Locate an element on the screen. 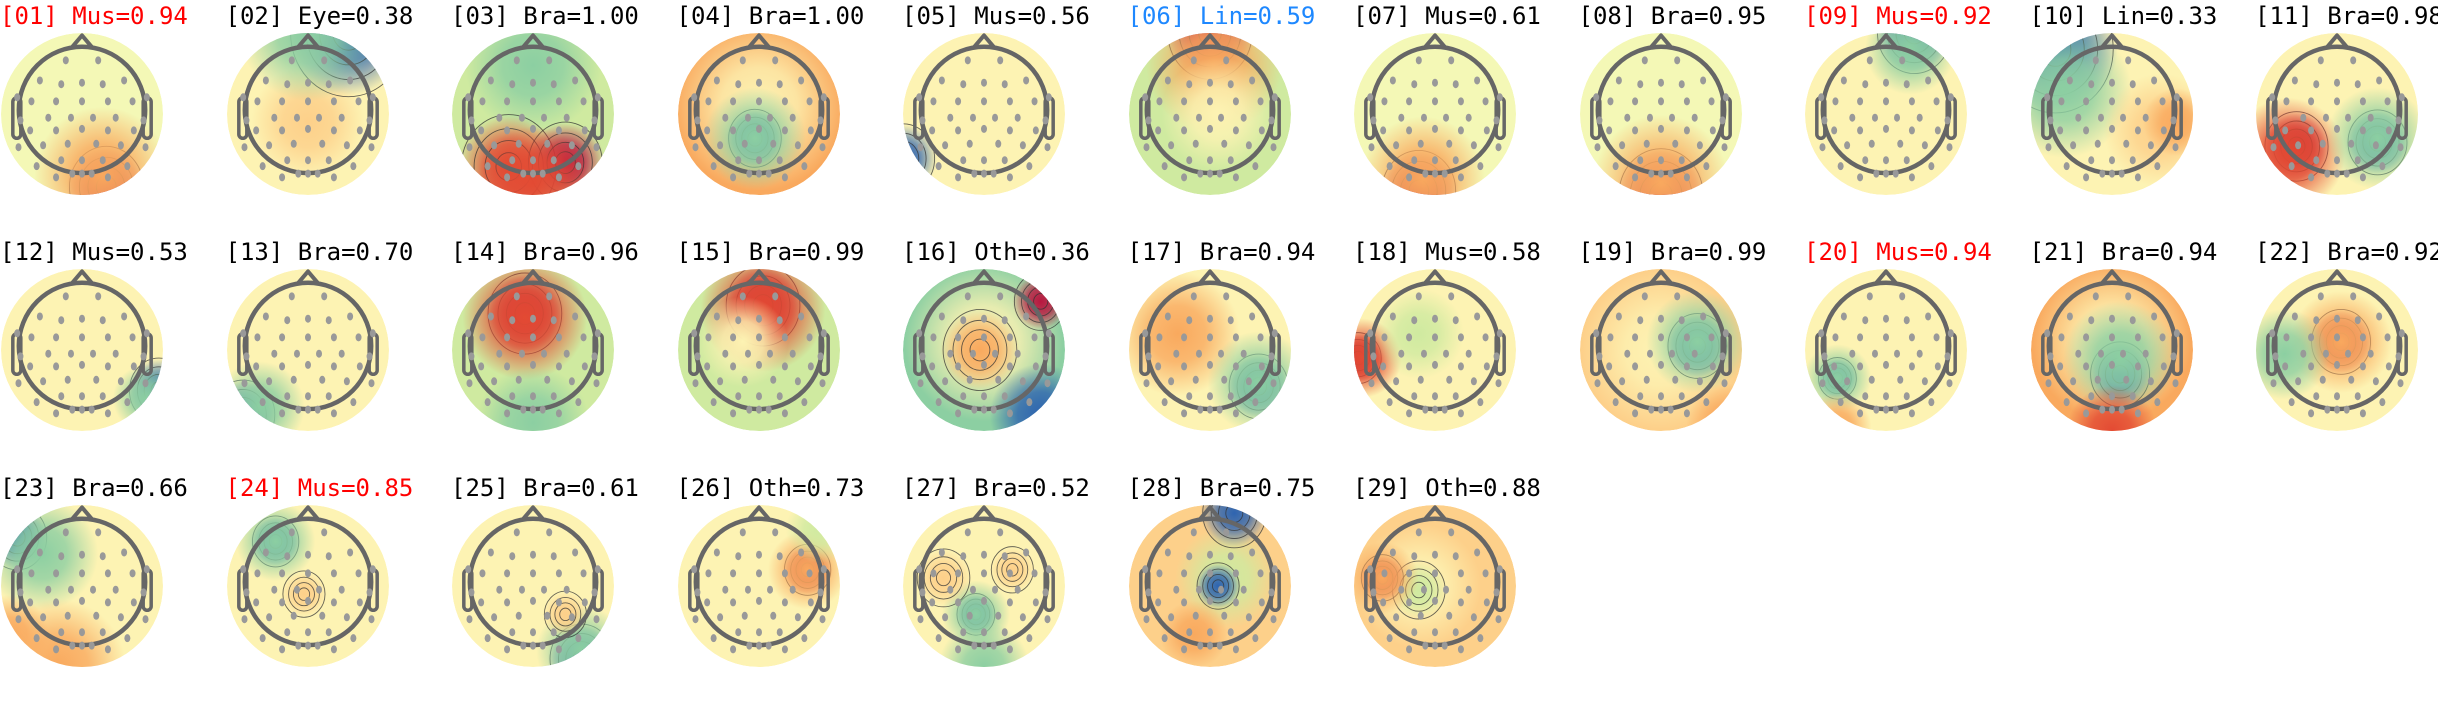  component-cell: [09] Mus=0.92 is located at coordinates (1917, 118).